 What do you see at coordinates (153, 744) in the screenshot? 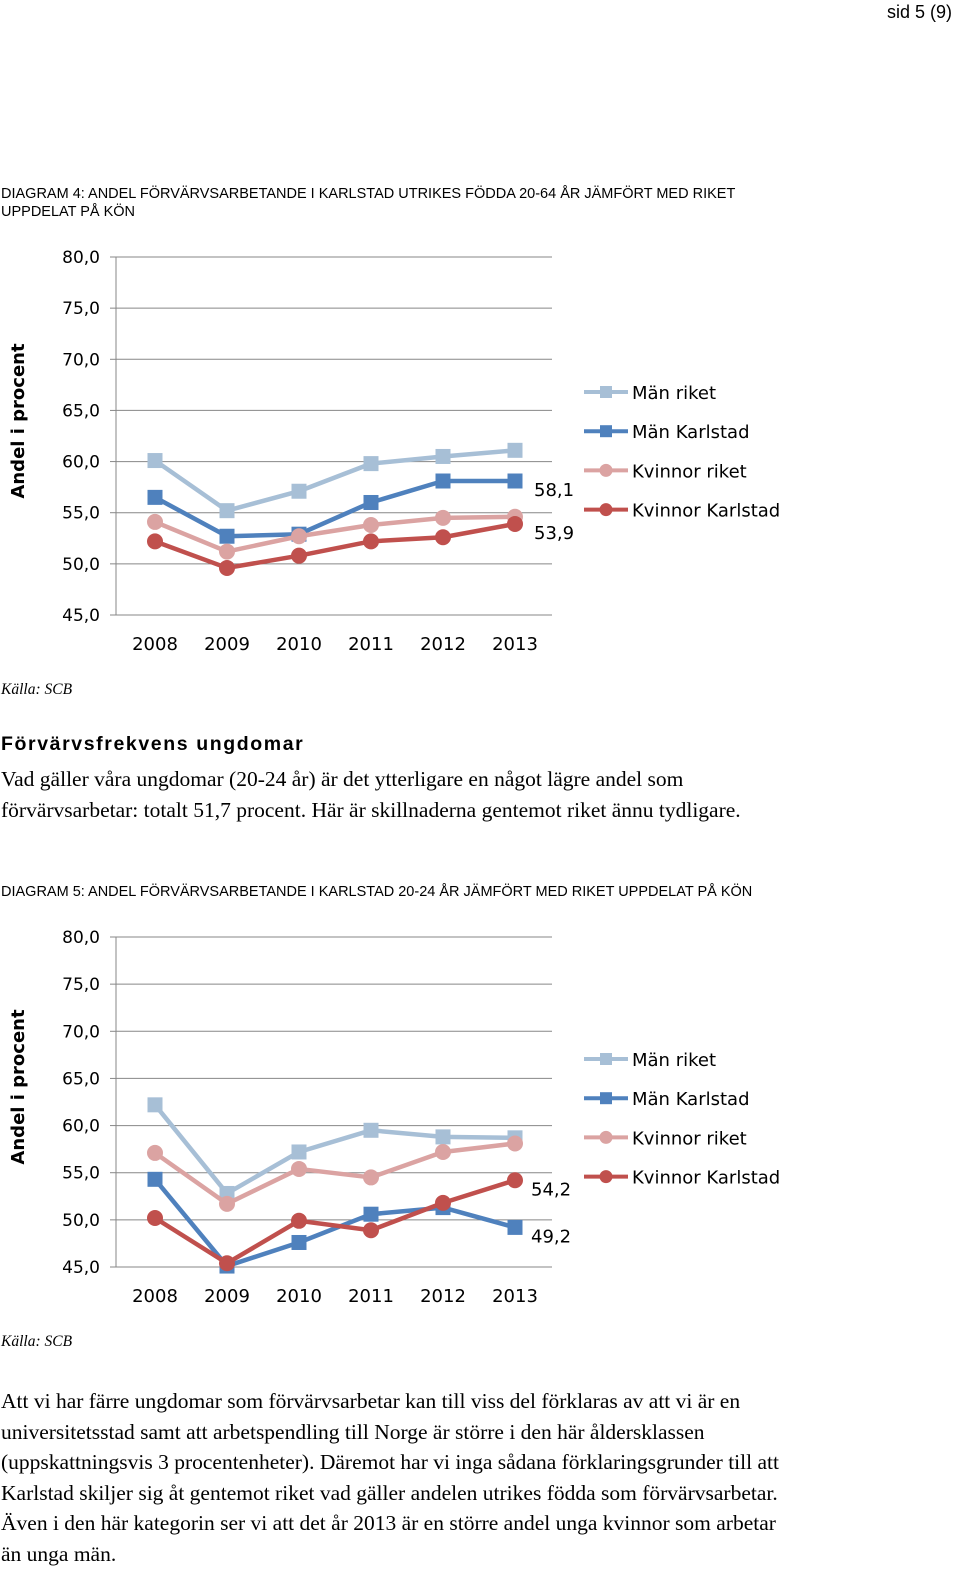
I see `section-title: Förvärvsfrekvens ungdomar` at bounding box center [153, 744].